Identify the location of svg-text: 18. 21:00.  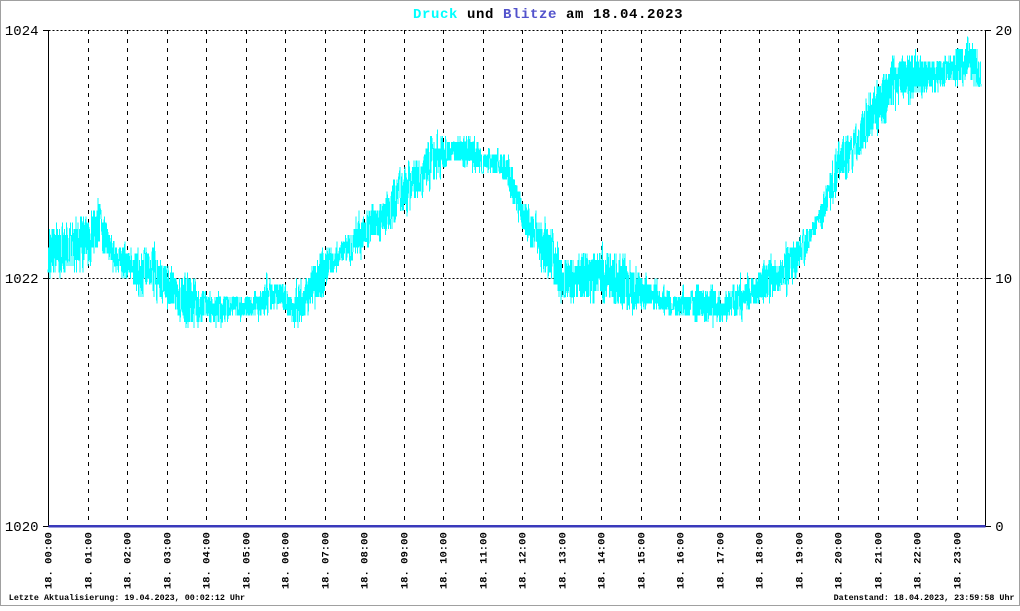
(879, 560).